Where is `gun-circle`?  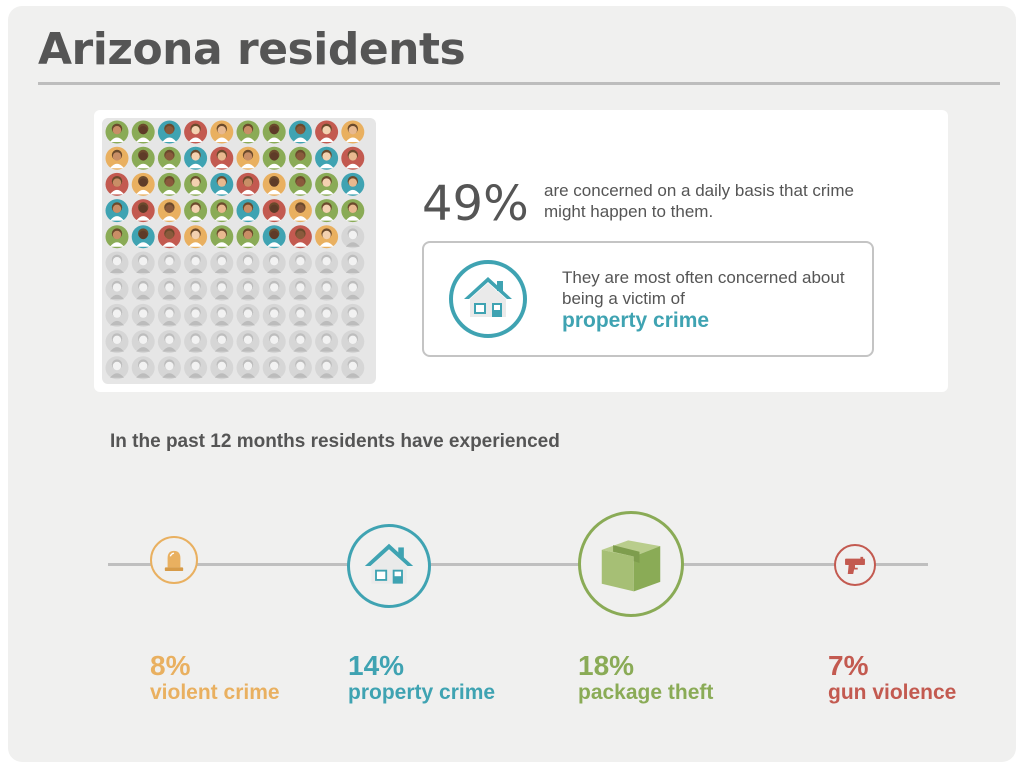
gun-circle is located at coordinates (855, 565).